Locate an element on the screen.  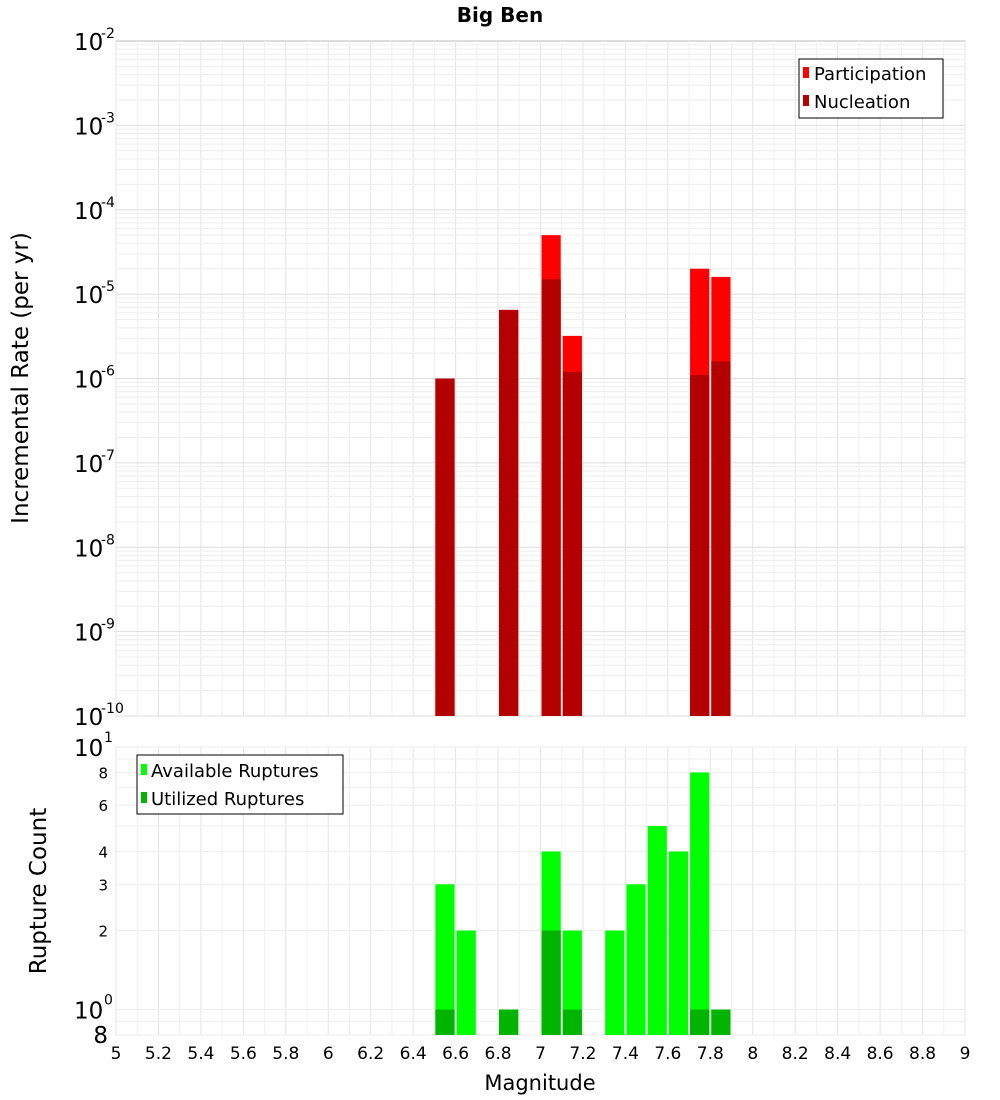
rate-y-tick-exp: -4 is located at coordinates (108, 203).